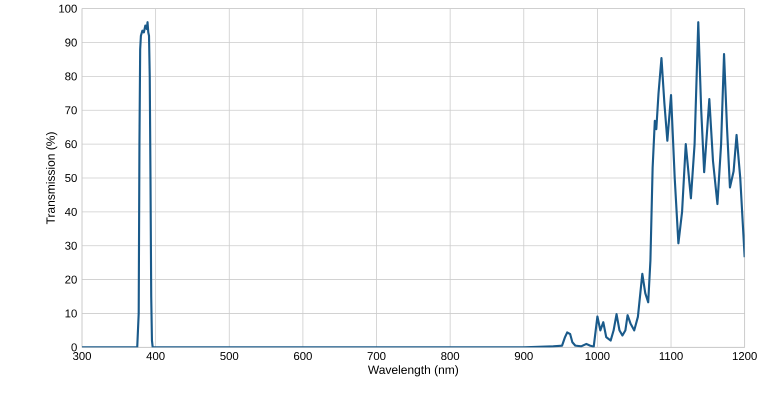  What do you see at coordinates (68, 8) in the screenshot?
I see `y-tick-label: 100` at bounding box center [68, 8].